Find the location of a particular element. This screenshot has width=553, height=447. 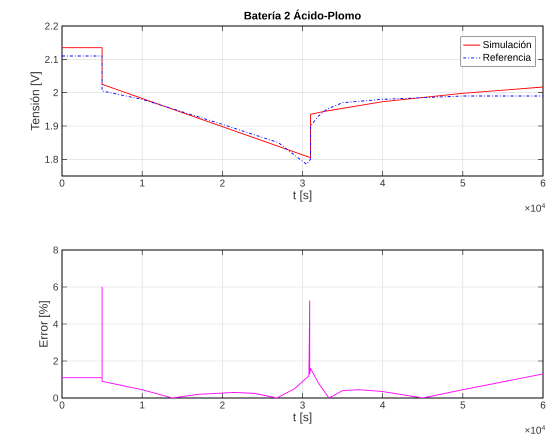

y-tick-label: 1.8 is located at coordinates (51, 159).